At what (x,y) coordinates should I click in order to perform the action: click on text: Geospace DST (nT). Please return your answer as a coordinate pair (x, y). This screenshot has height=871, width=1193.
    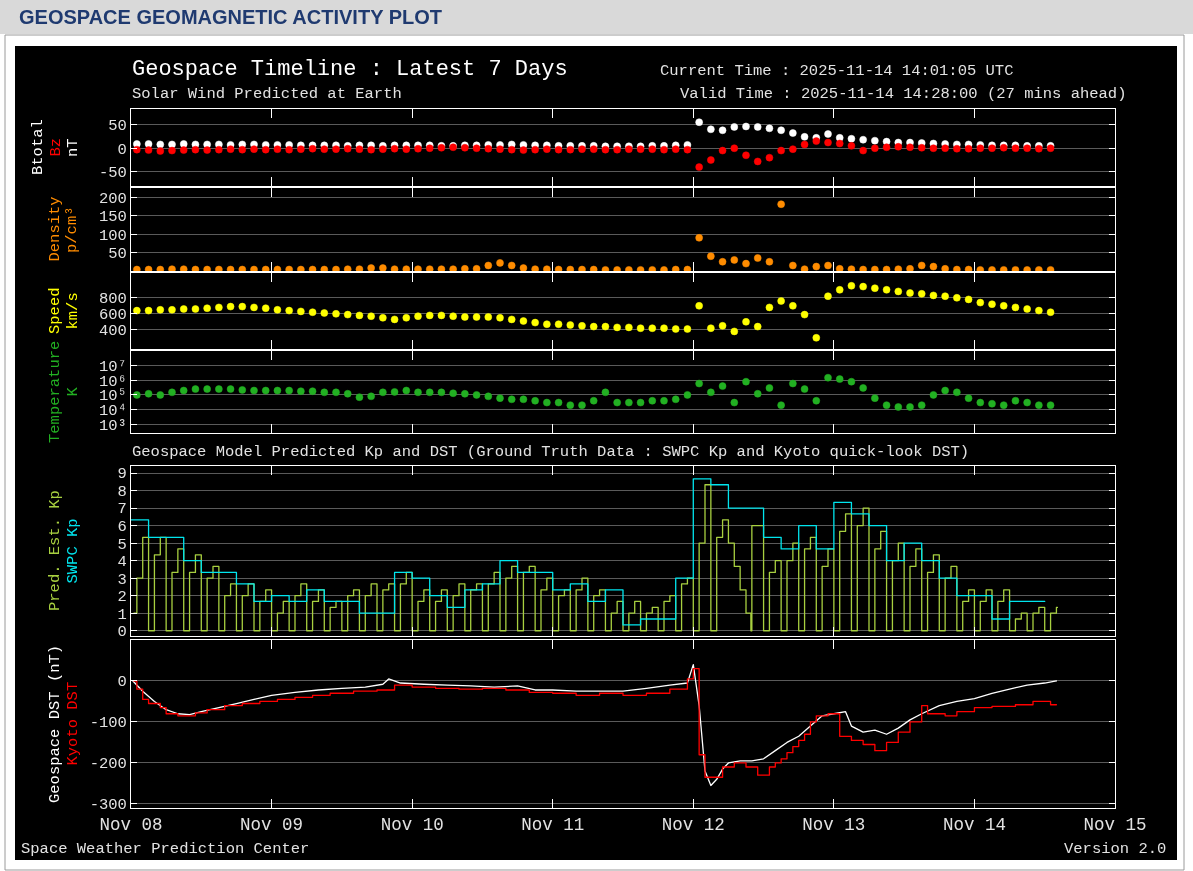
    Looking at the image, I should click on (55, 723).